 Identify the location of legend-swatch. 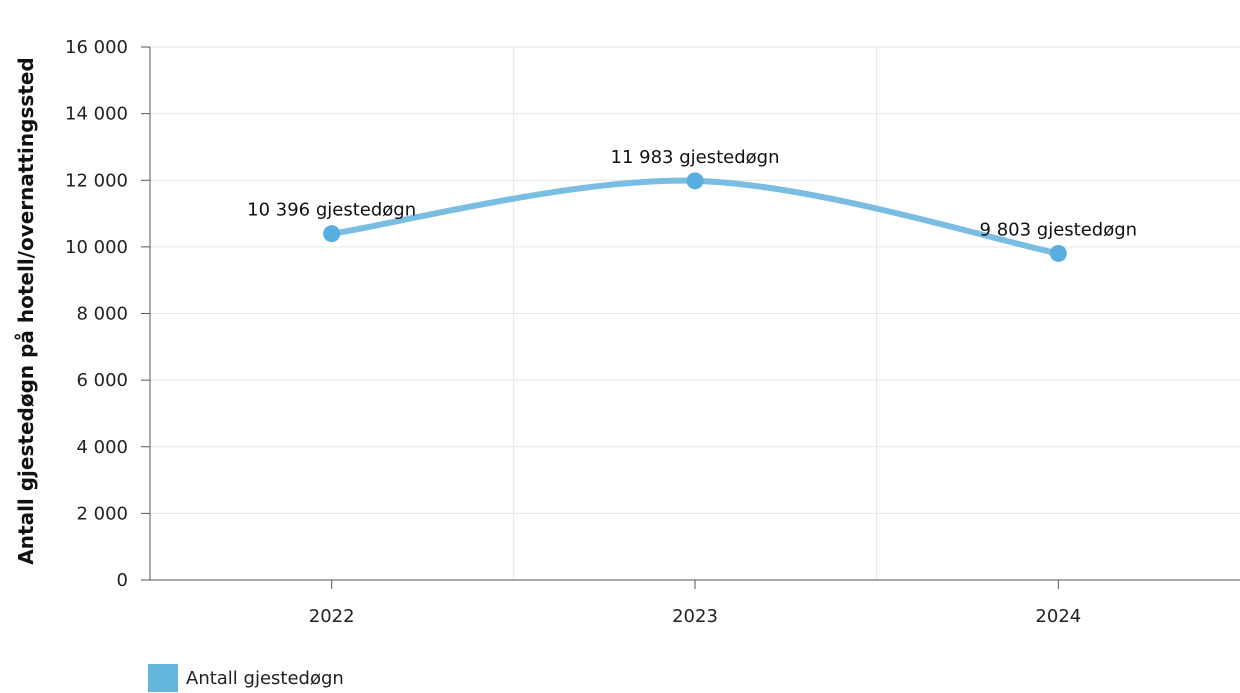
(163, 678).